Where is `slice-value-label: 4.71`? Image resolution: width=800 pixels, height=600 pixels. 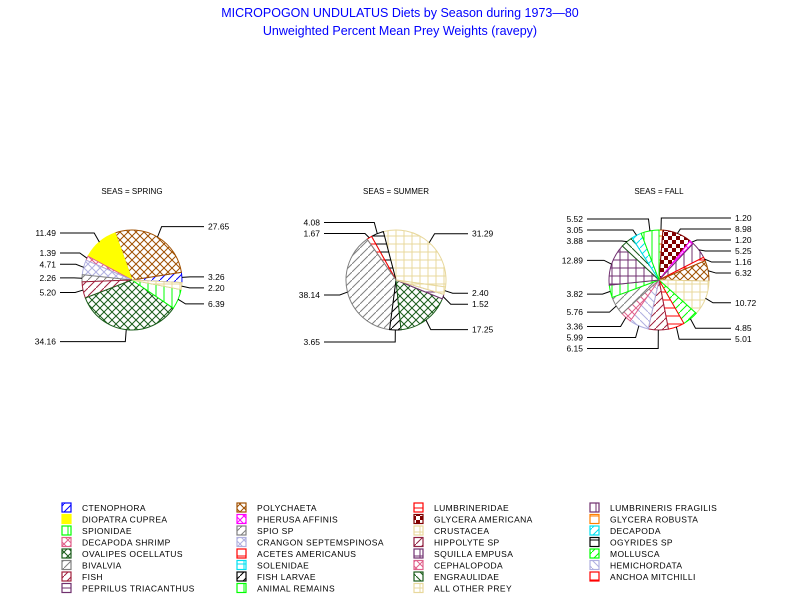
slice-value-label: 4.71 is located at coordinates (47, 264).